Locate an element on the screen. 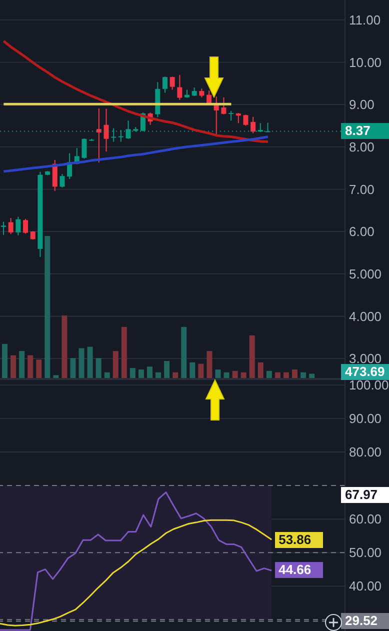 Image resolution: width=389 pixels, height=631 pixels. y-tick-label: 4.000 is located at coordinates (365, 316).